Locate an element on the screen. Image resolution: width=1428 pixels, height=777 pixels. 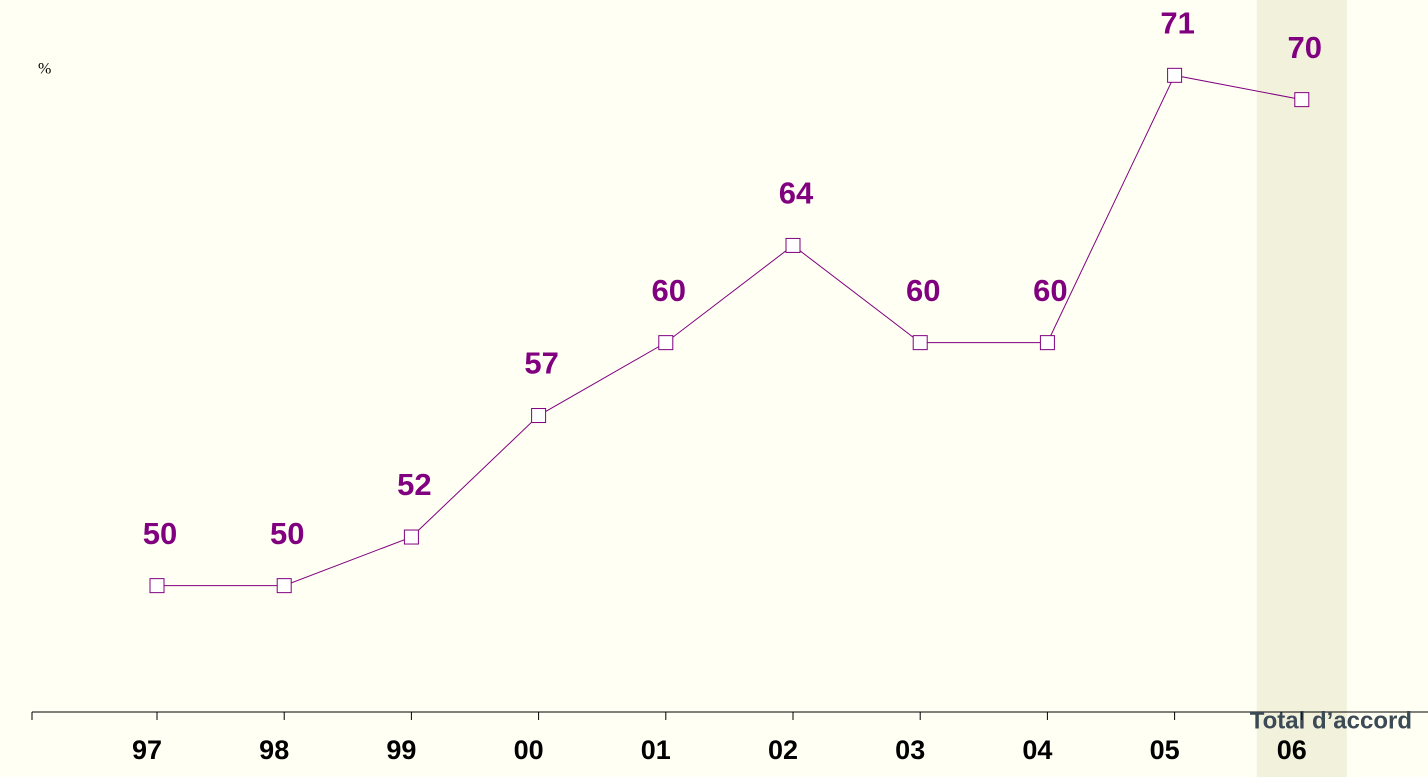
data-label: 64 is located at coordinates (796, 193).